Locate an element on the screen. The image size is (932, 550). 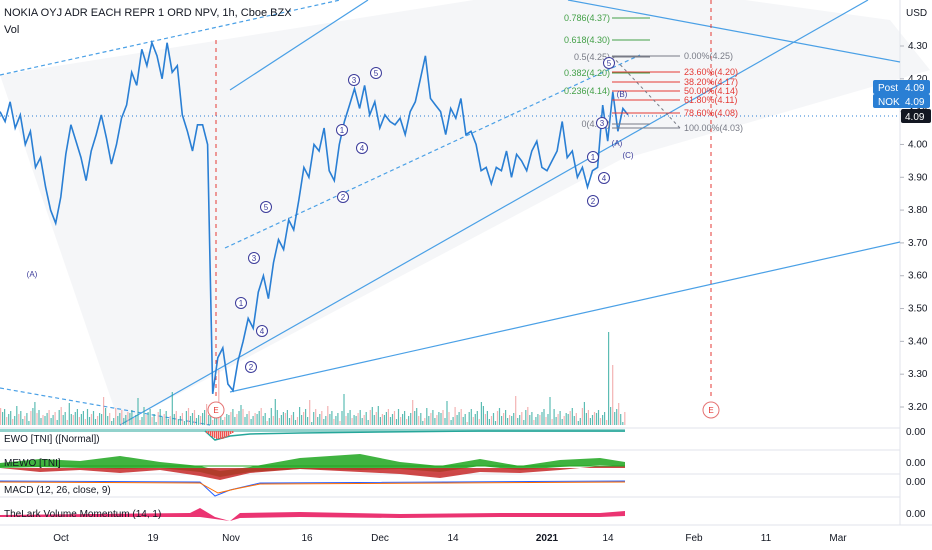
price-tick-label: 3.40 is located at coordinates (918, 341).